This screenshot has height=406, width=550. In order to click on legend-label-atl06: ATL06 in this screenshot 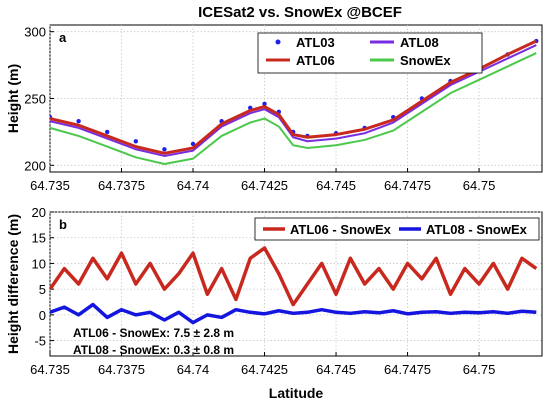, I will do `click(315, 60)`.